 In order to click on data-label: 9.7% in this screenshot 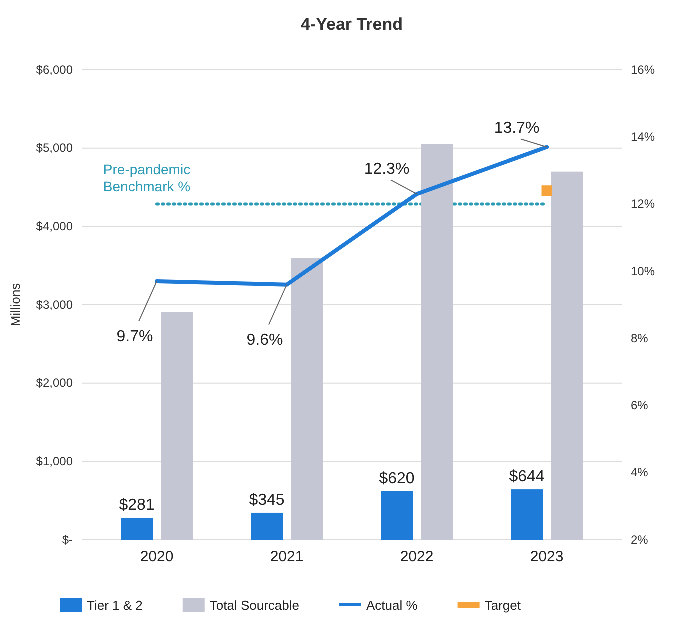, I will do `click(135, 337)`.